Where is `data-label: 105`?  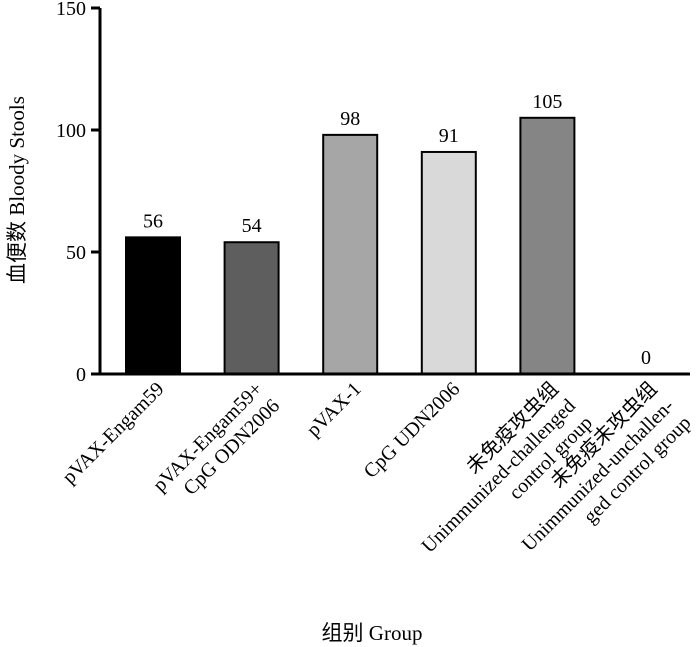 data-label: 105 is located at coordinates (547, 102).